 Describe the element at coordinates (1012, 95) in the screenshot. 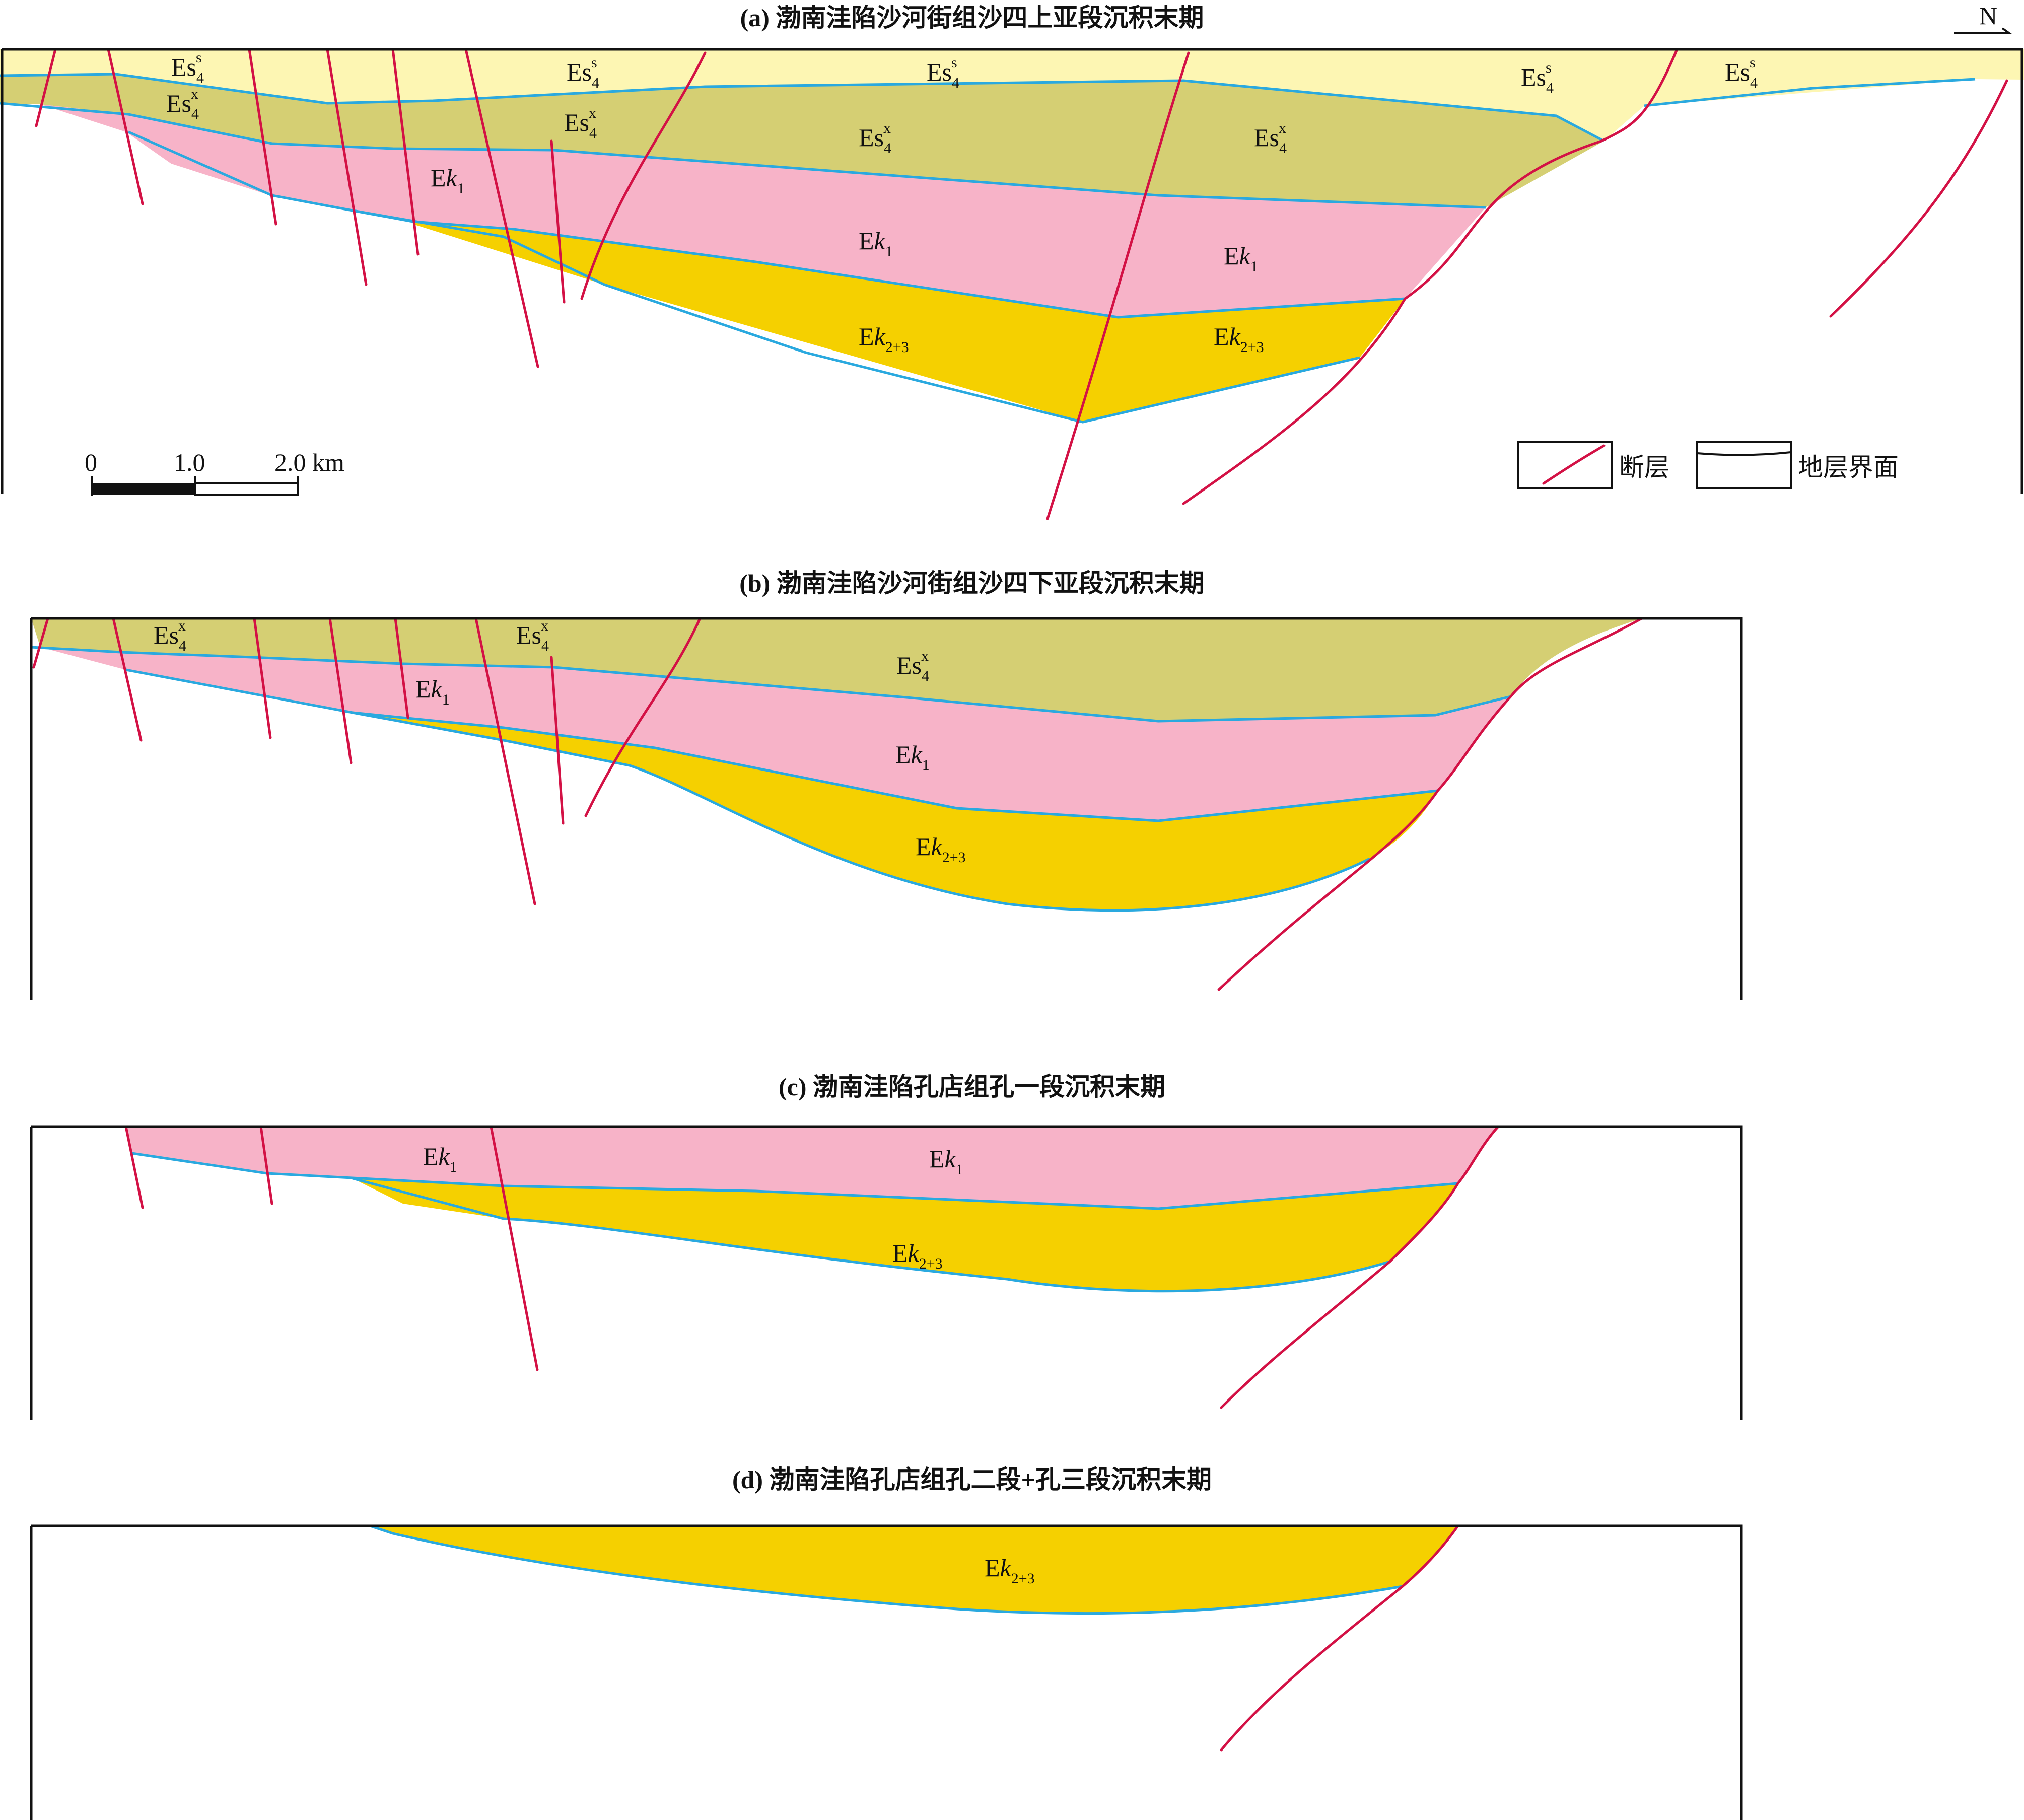

I see `layer-es4s` at that location.